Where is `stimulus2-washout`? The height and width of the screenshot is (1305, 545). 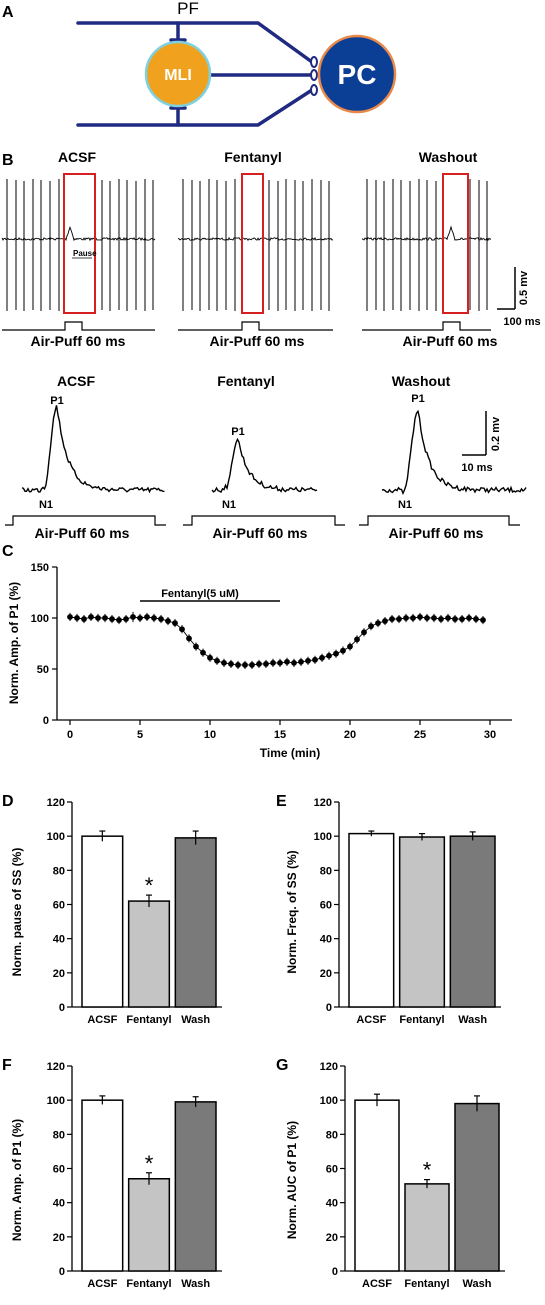 stimulus2-washout is located at coordinates (439, 520).